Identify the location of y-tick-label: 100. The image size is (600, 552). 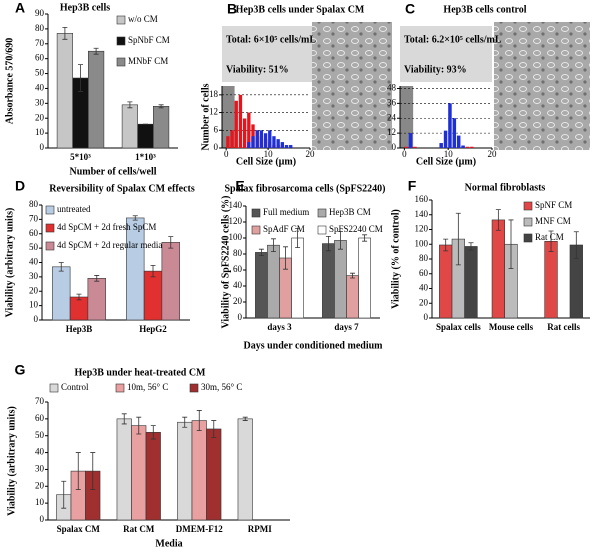
(422, 243).